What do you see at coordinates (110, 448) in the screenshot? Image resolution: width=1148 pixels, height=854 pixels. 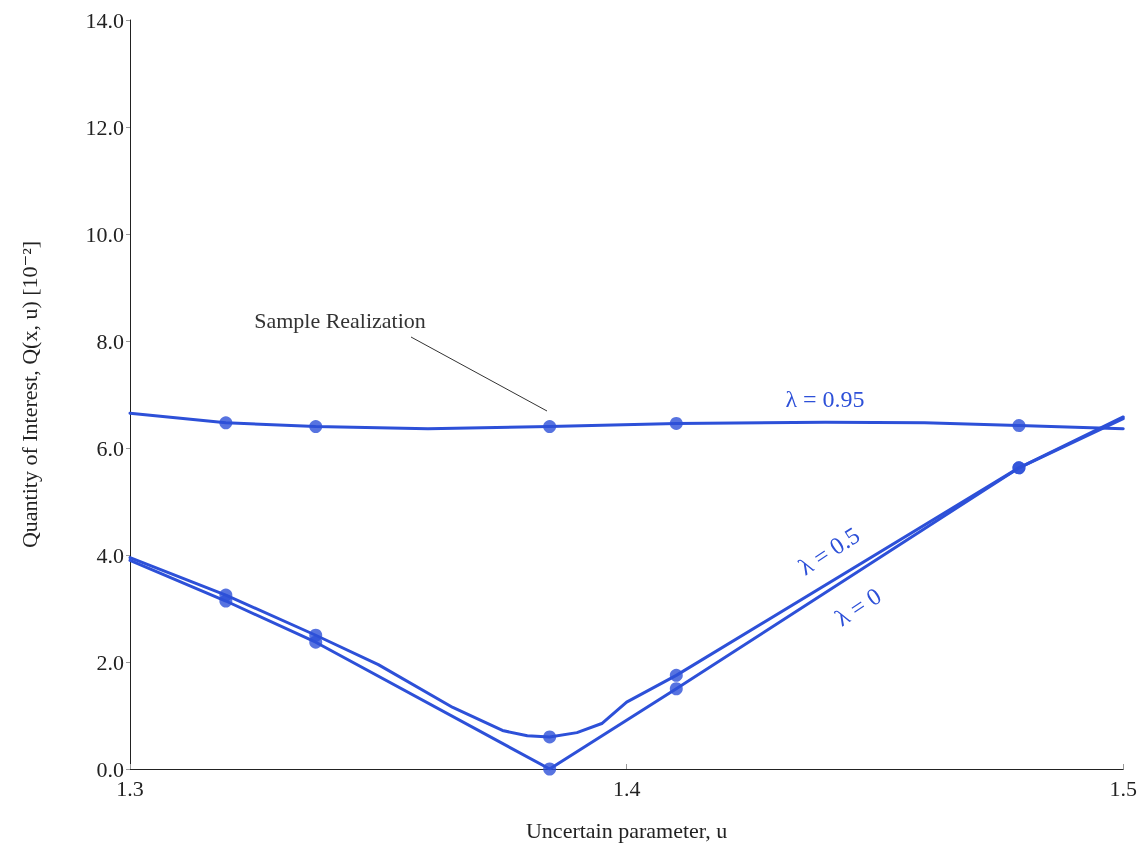 I see `y-tick-label: 6.0` at bounding box center [110, 448].